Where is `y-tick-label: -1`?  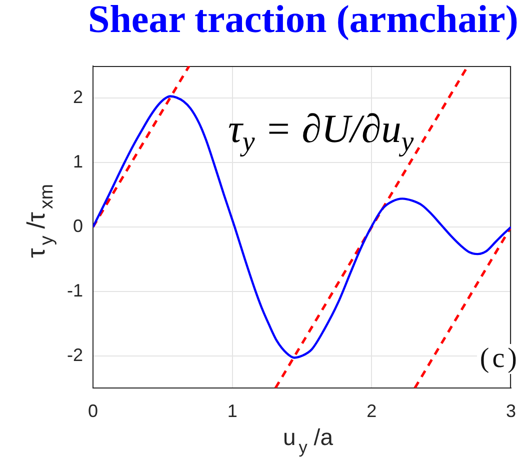
y-tick-label: -1 is located at coordinates (74, 290).